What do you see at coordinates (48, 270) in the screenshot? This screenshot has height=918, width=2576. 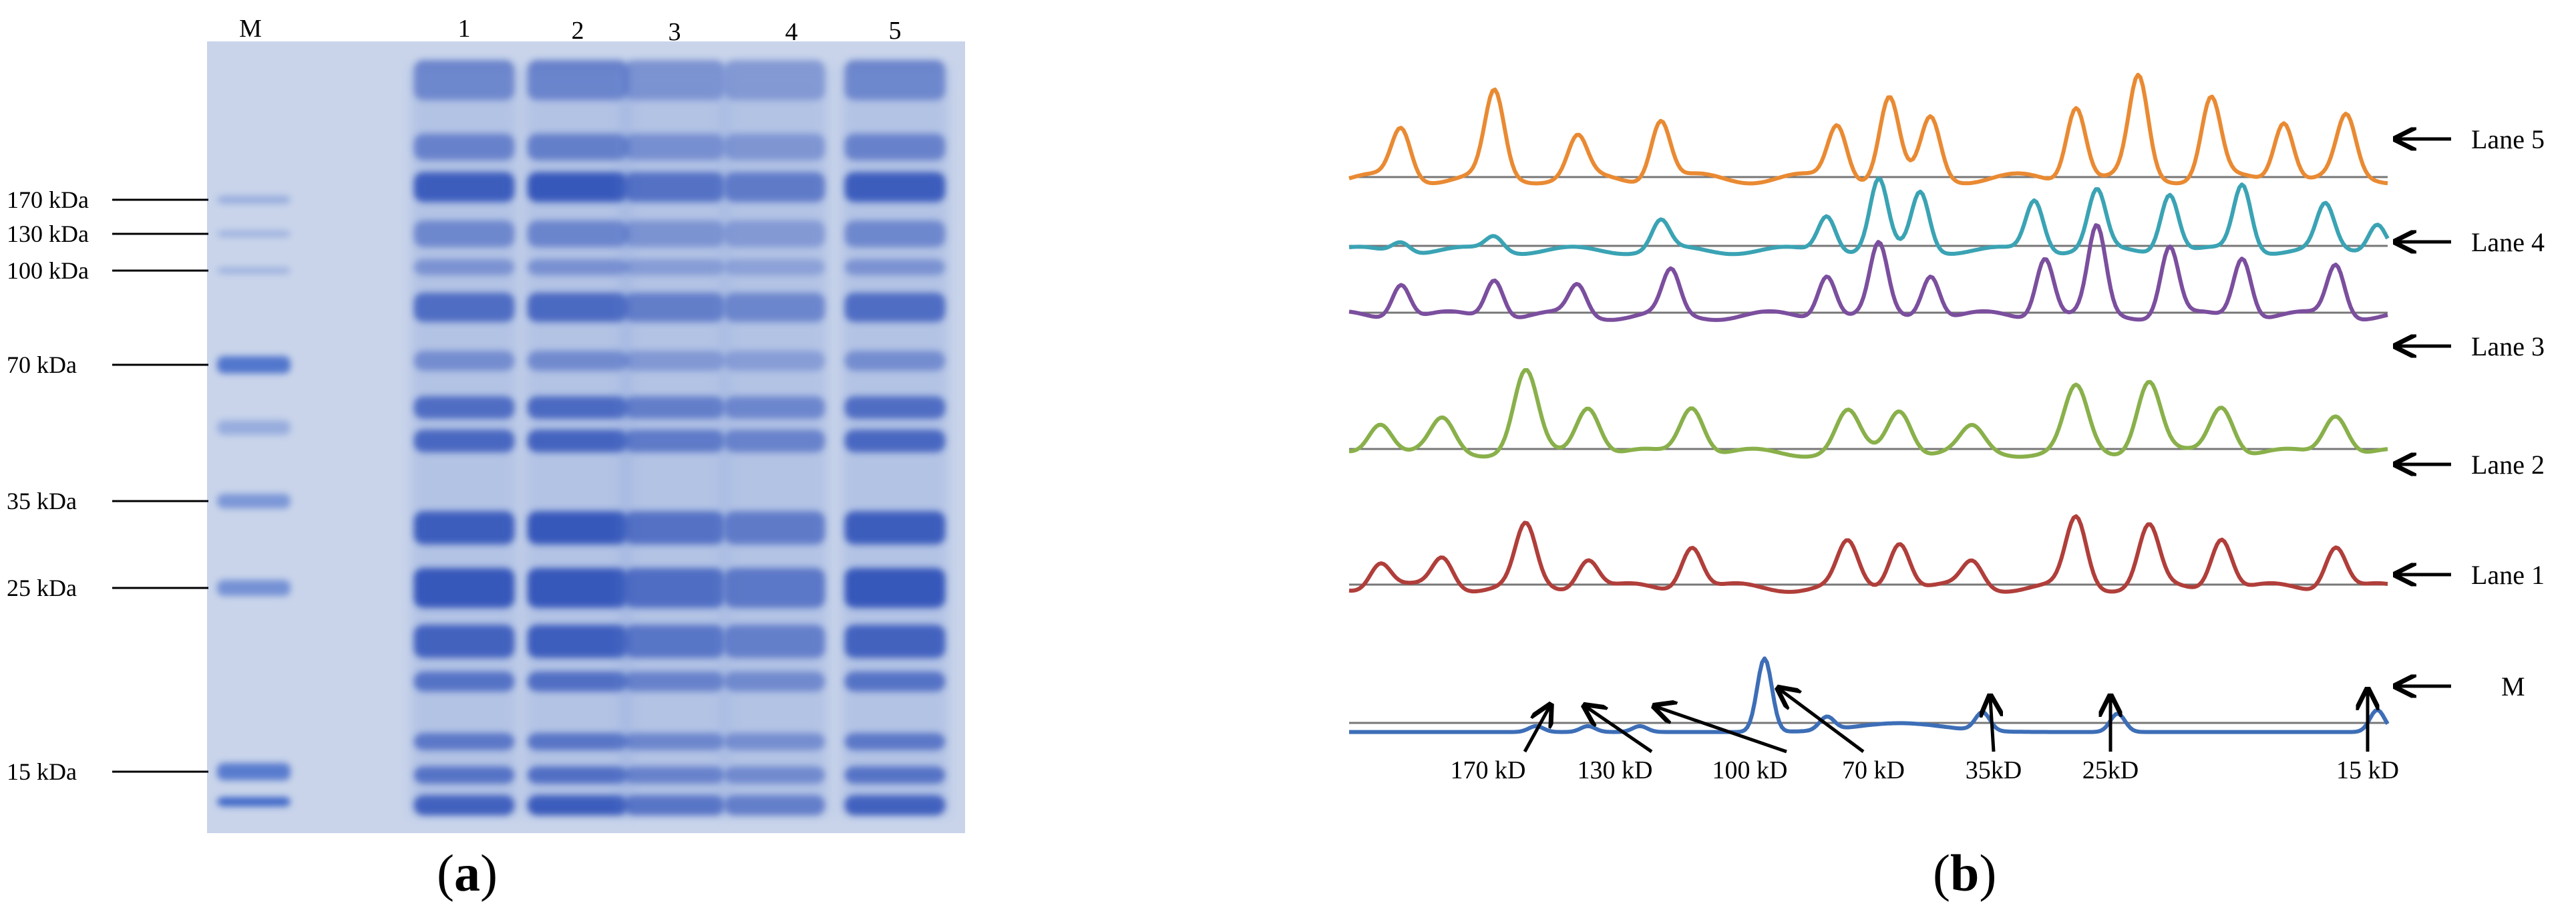 I see `marker-label: 100 kDa` at bounding box center [48, 270].